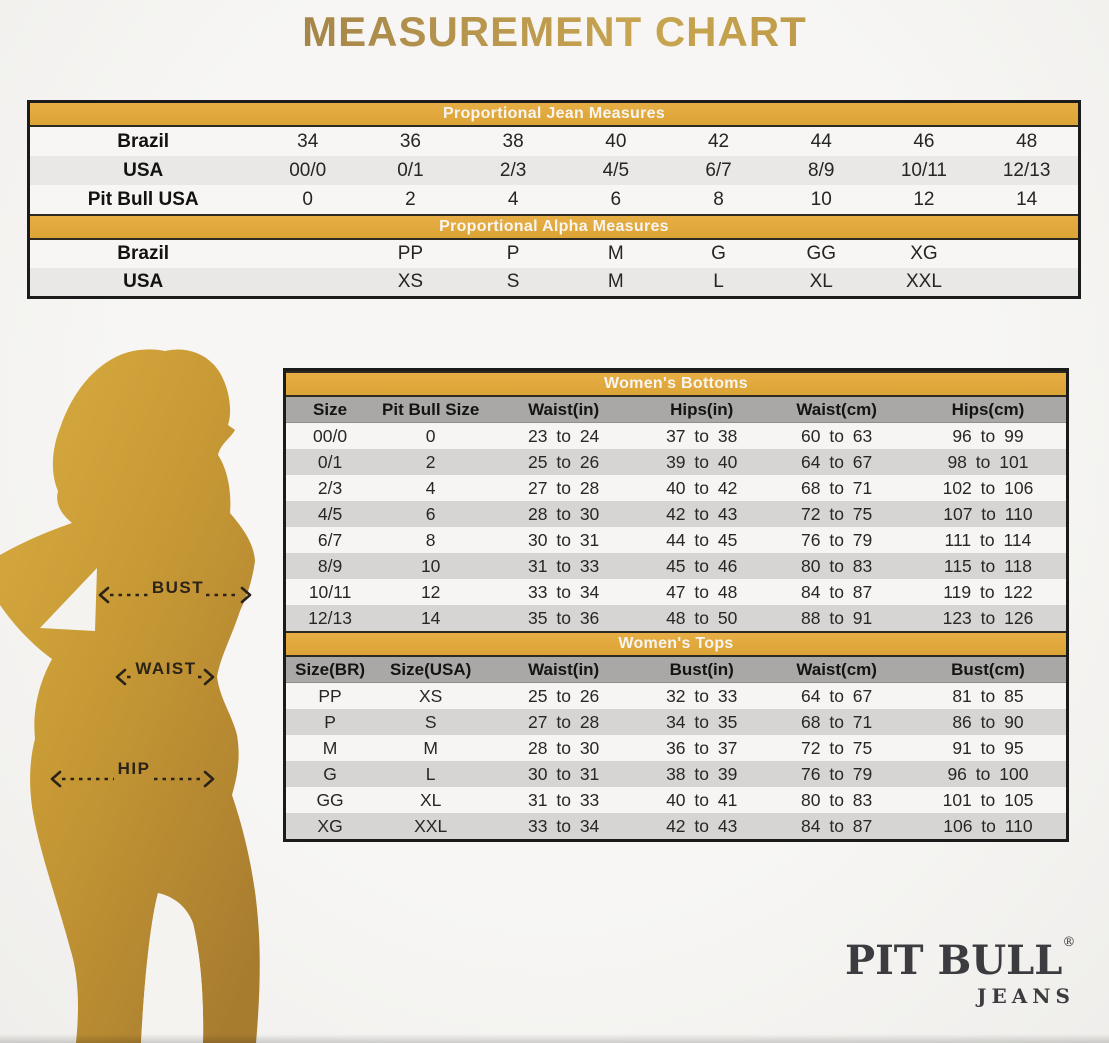 This screenshot has width=1109, height=1043. Describe the element at coordinates (564, 617) in the screenshot. I see `table-cell: 35 to 36` at that location.